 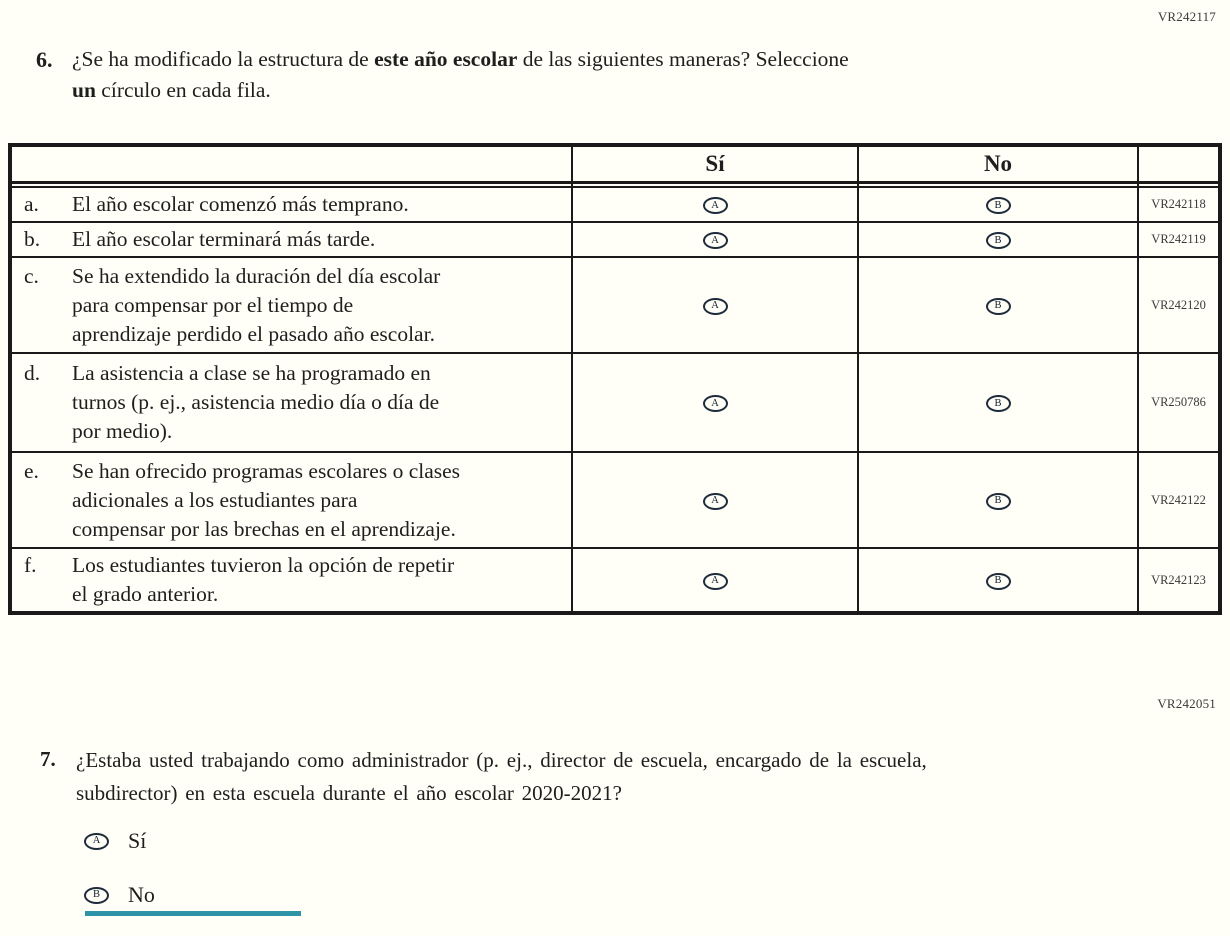 I want to click on bubble-c-yes: A, so click(x=715, y=306).